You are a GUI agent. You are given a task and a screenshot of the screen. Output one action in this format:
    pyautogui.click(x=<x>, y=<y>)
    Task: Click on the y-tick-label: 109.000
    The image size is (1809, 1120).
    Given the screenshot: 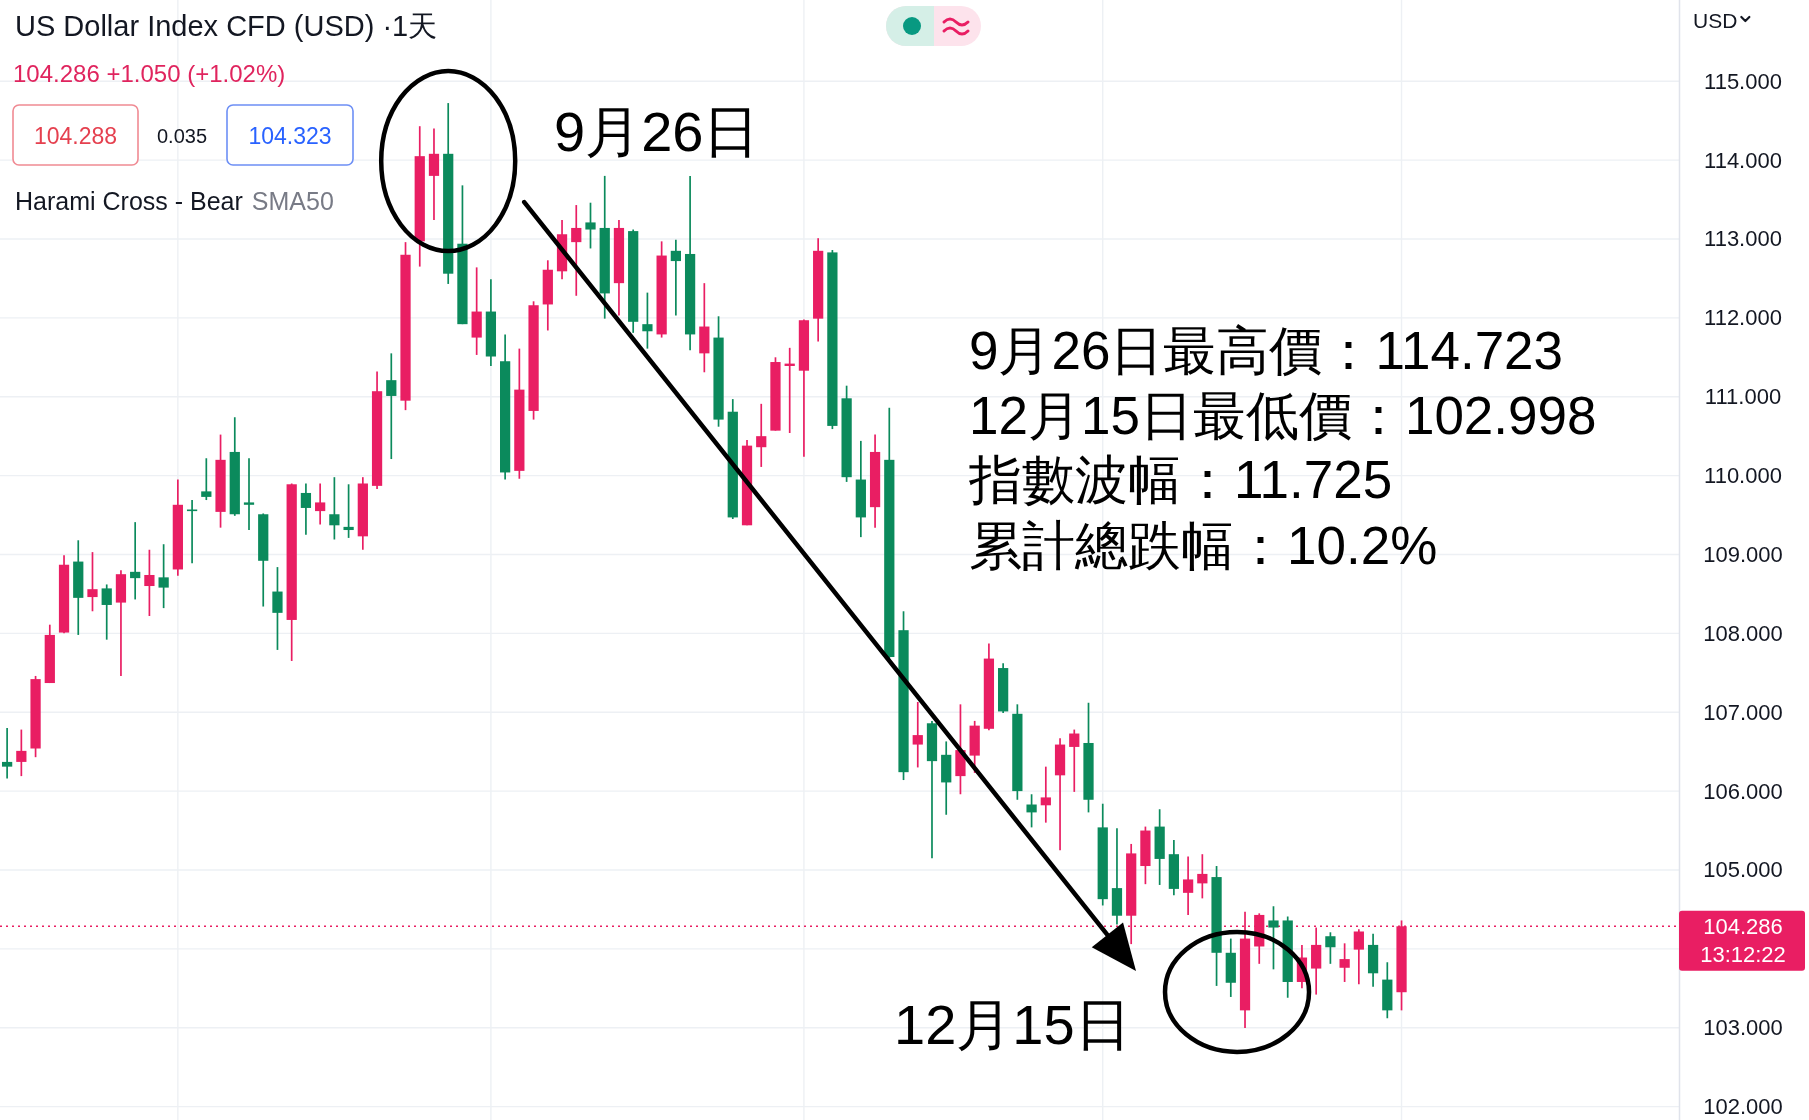 What is the action you would take?
    pyautogui.click(x=1743, y=554)
    